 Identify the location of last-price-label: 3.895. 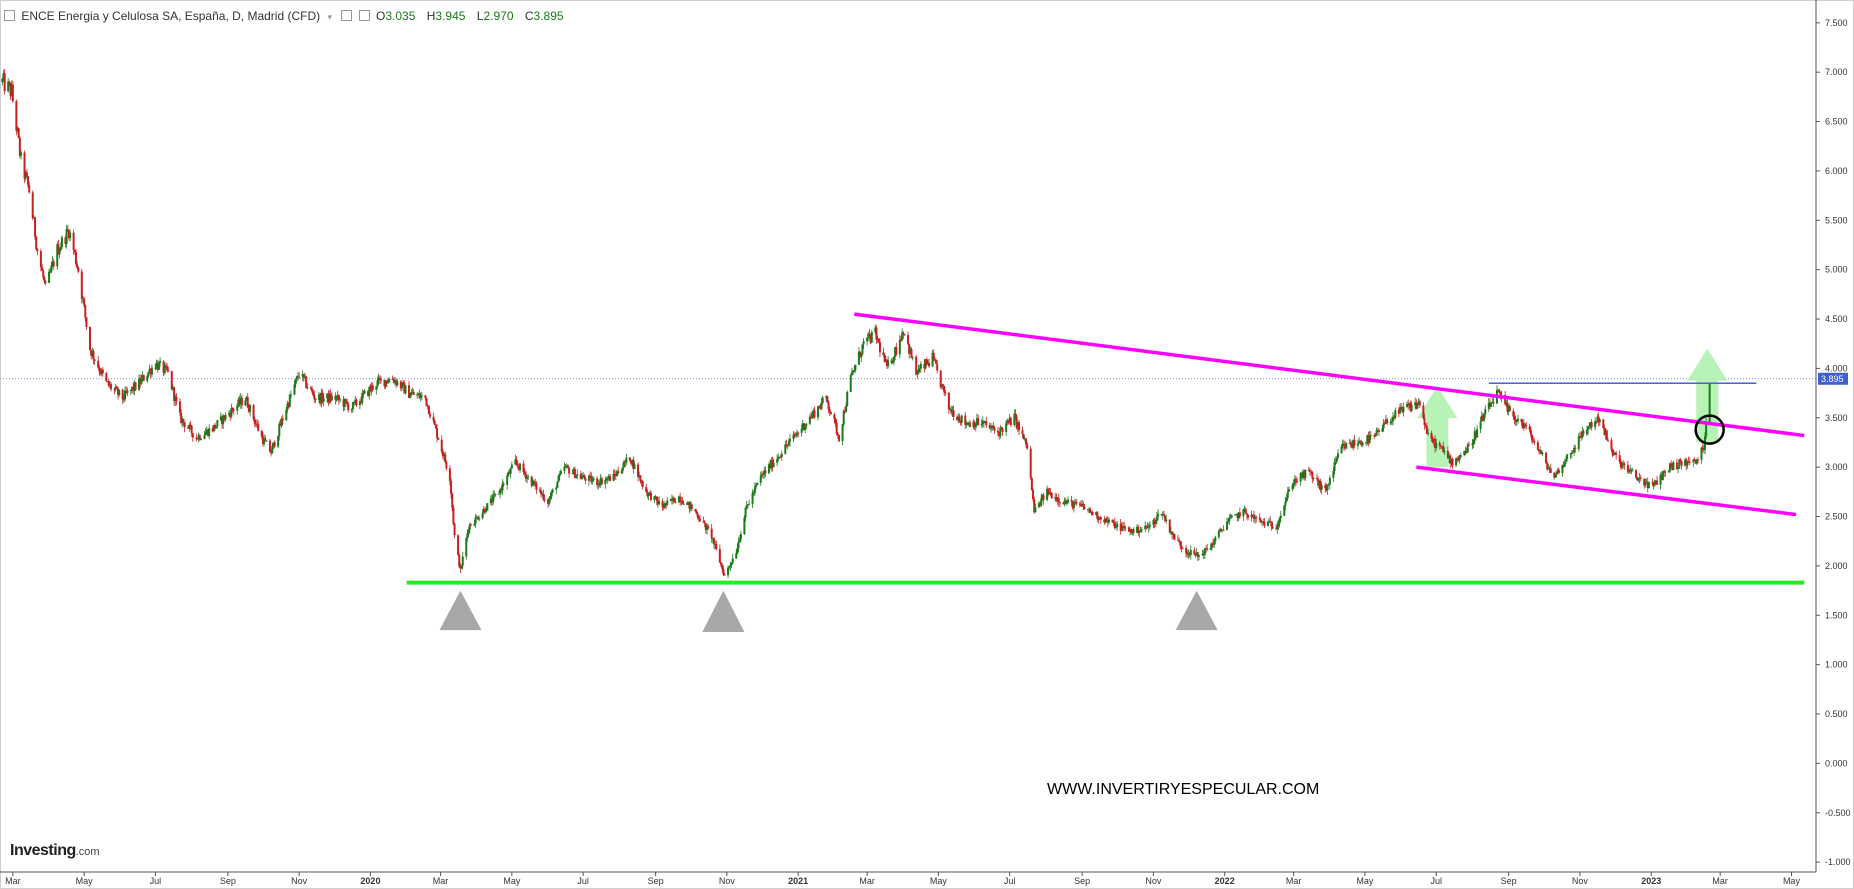
(1832, 379).